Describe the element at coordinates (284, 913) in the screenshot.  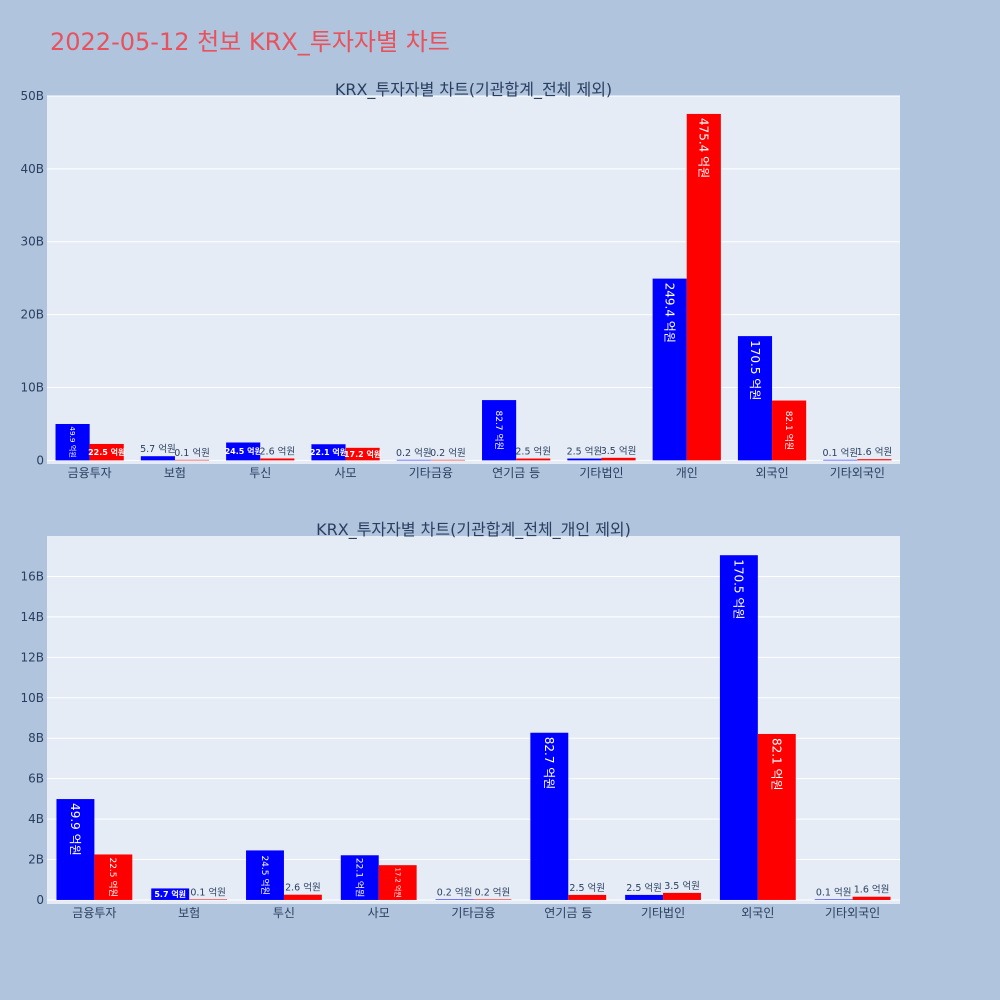
I see `x-tick-label: 투신` at that location.